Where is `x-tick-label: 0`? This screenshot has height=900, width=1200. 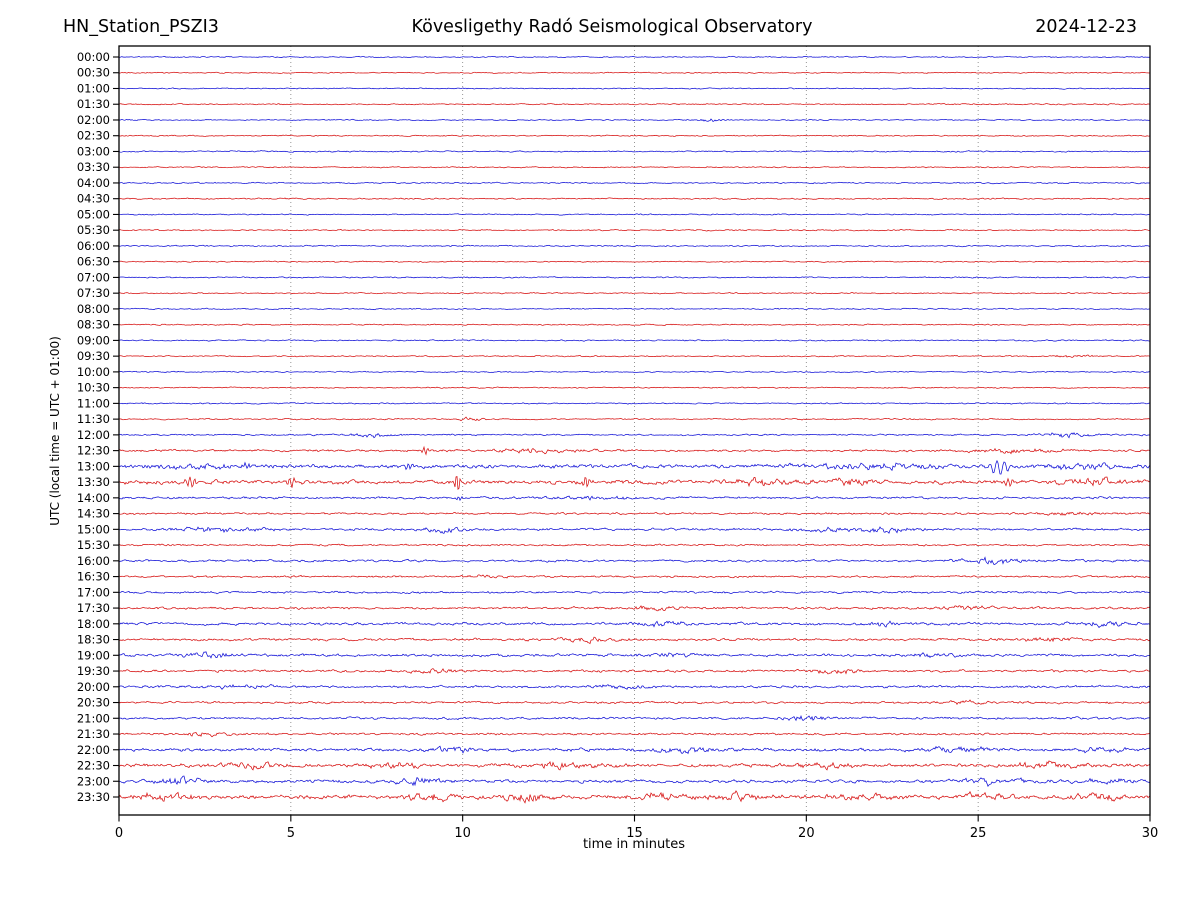
x-tick-label: 0 is located at coordinates (119, 833).